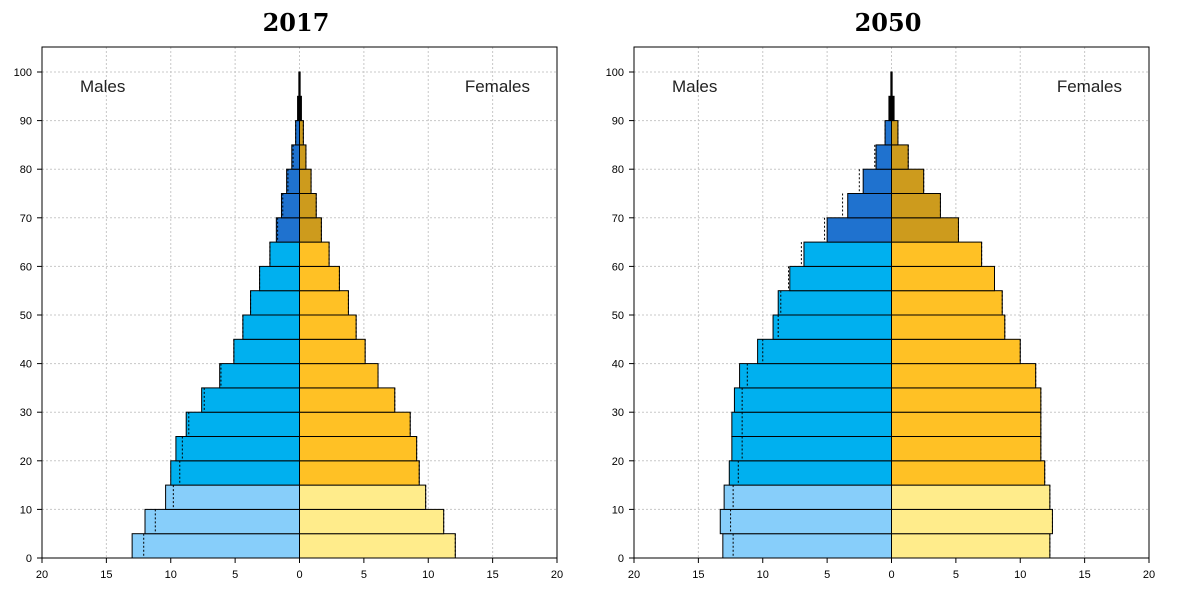 The height and width of the screenshot is (595, 1184). I want to click on y-tick-label: 40, so click(26, 365).